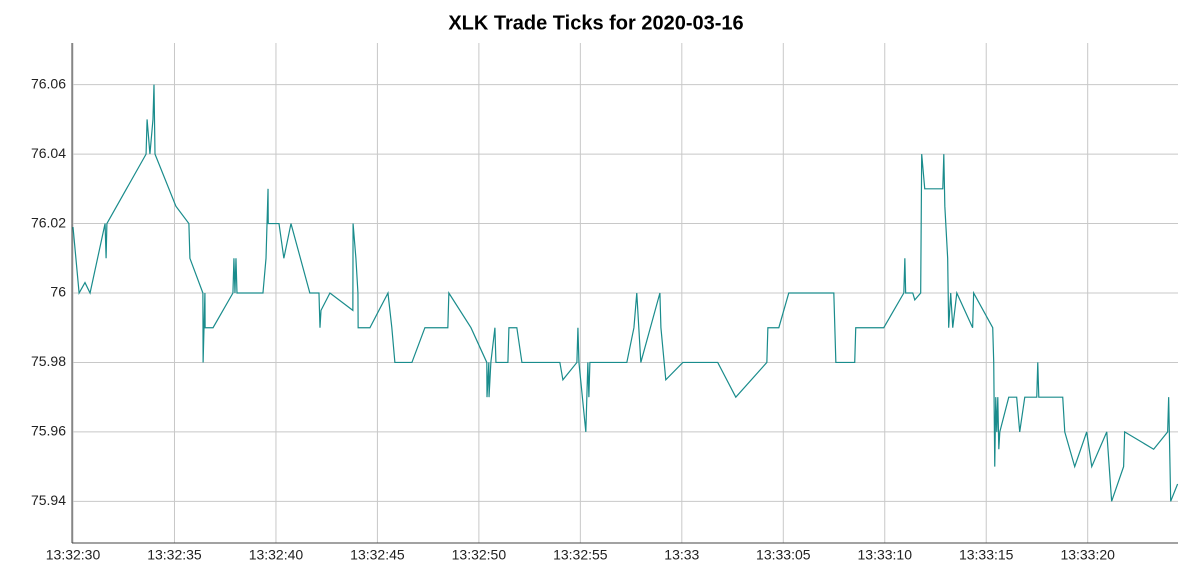 The image size is (1193, 574). What do you see at coordinates (73, 555) in the screenshot?
I see `x-tick-label: 13:32:30` at bounding box center [73, 555].